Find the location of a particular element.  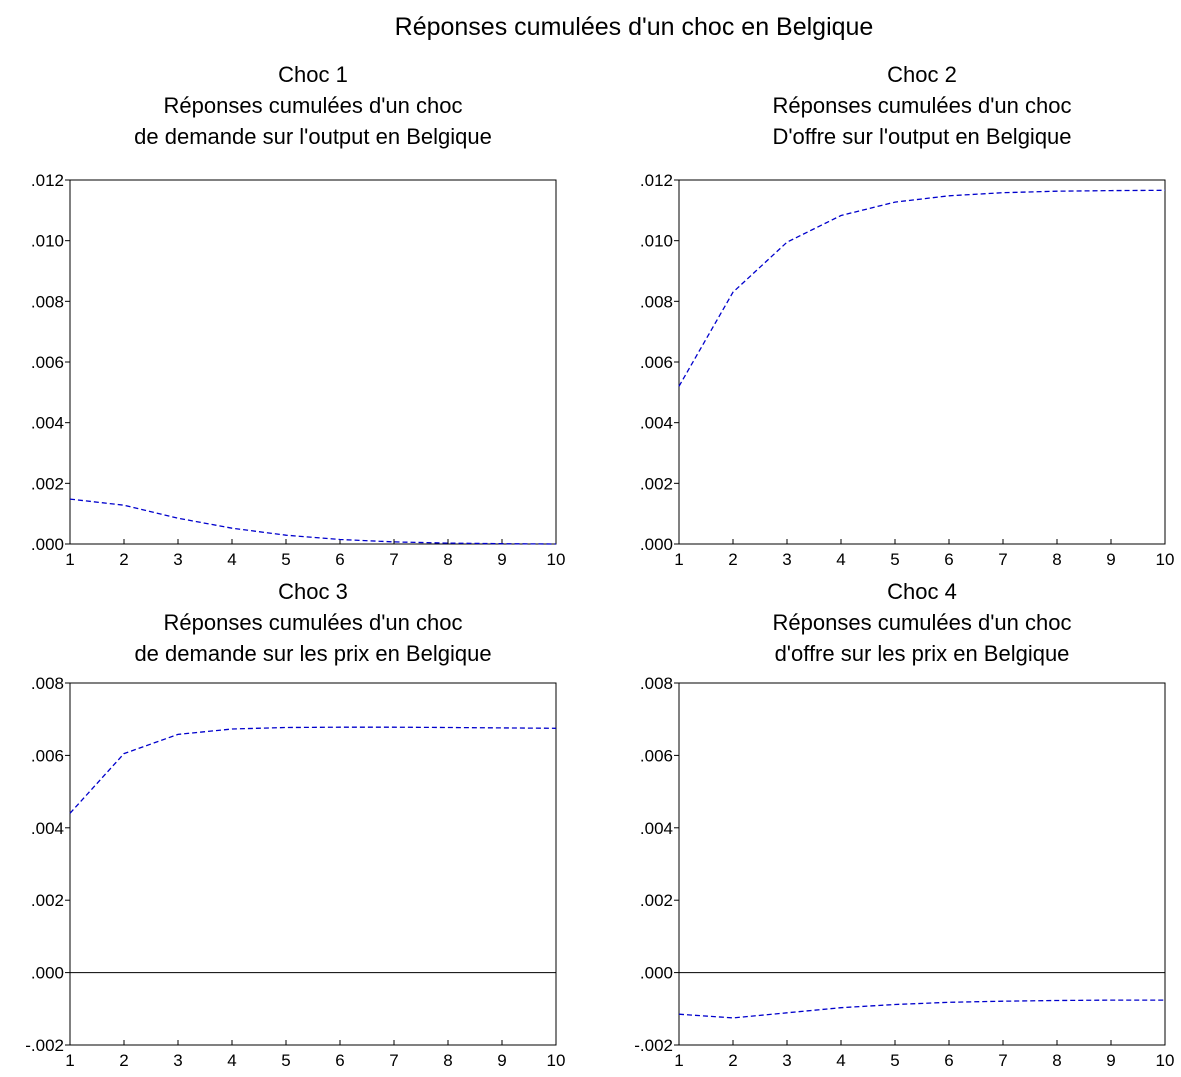

panel-3-xtick-label-10: 10 is located at coordinates (556, 1060).